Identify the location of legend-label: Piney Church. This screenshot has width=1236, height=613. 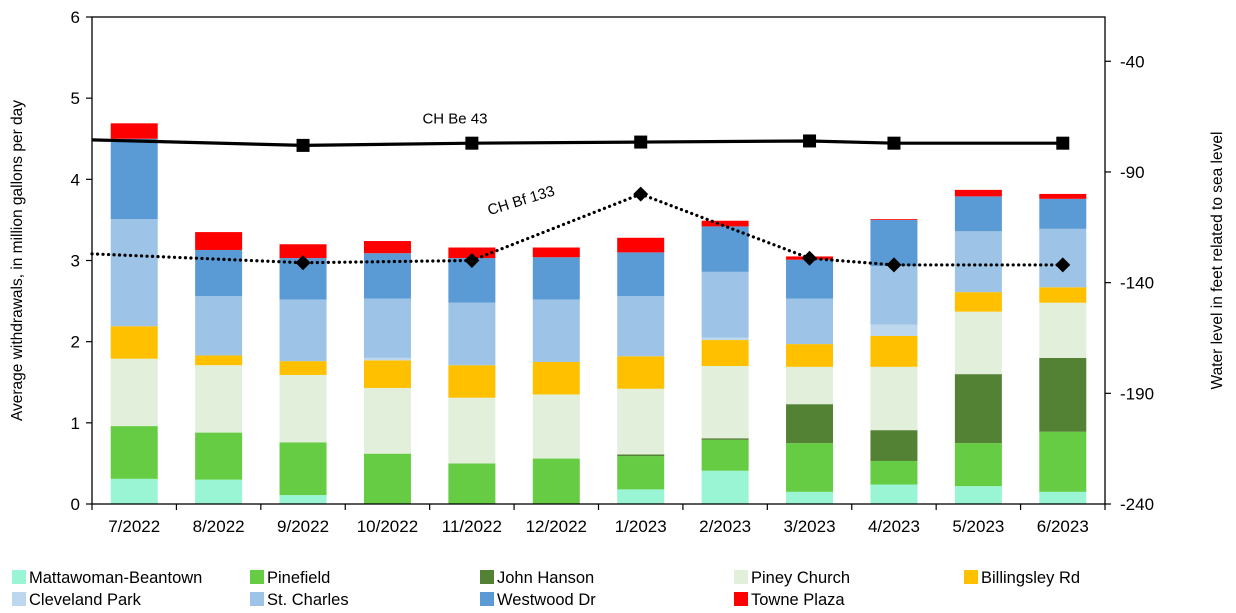
(800, 578).